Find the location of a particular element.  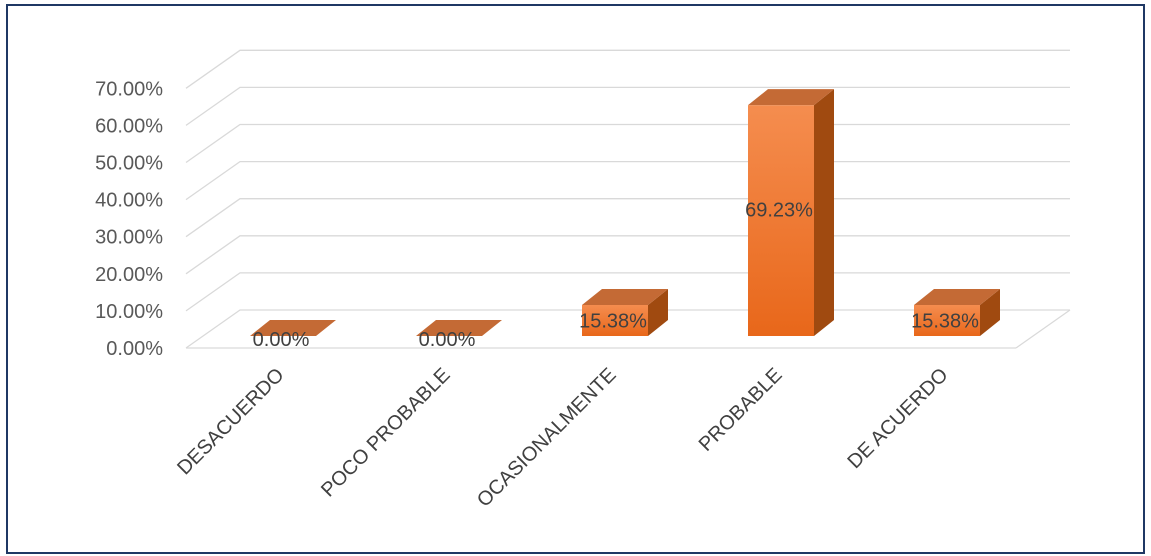

category-label: OCASIONALMENTE is located at coordinates (547, 438).